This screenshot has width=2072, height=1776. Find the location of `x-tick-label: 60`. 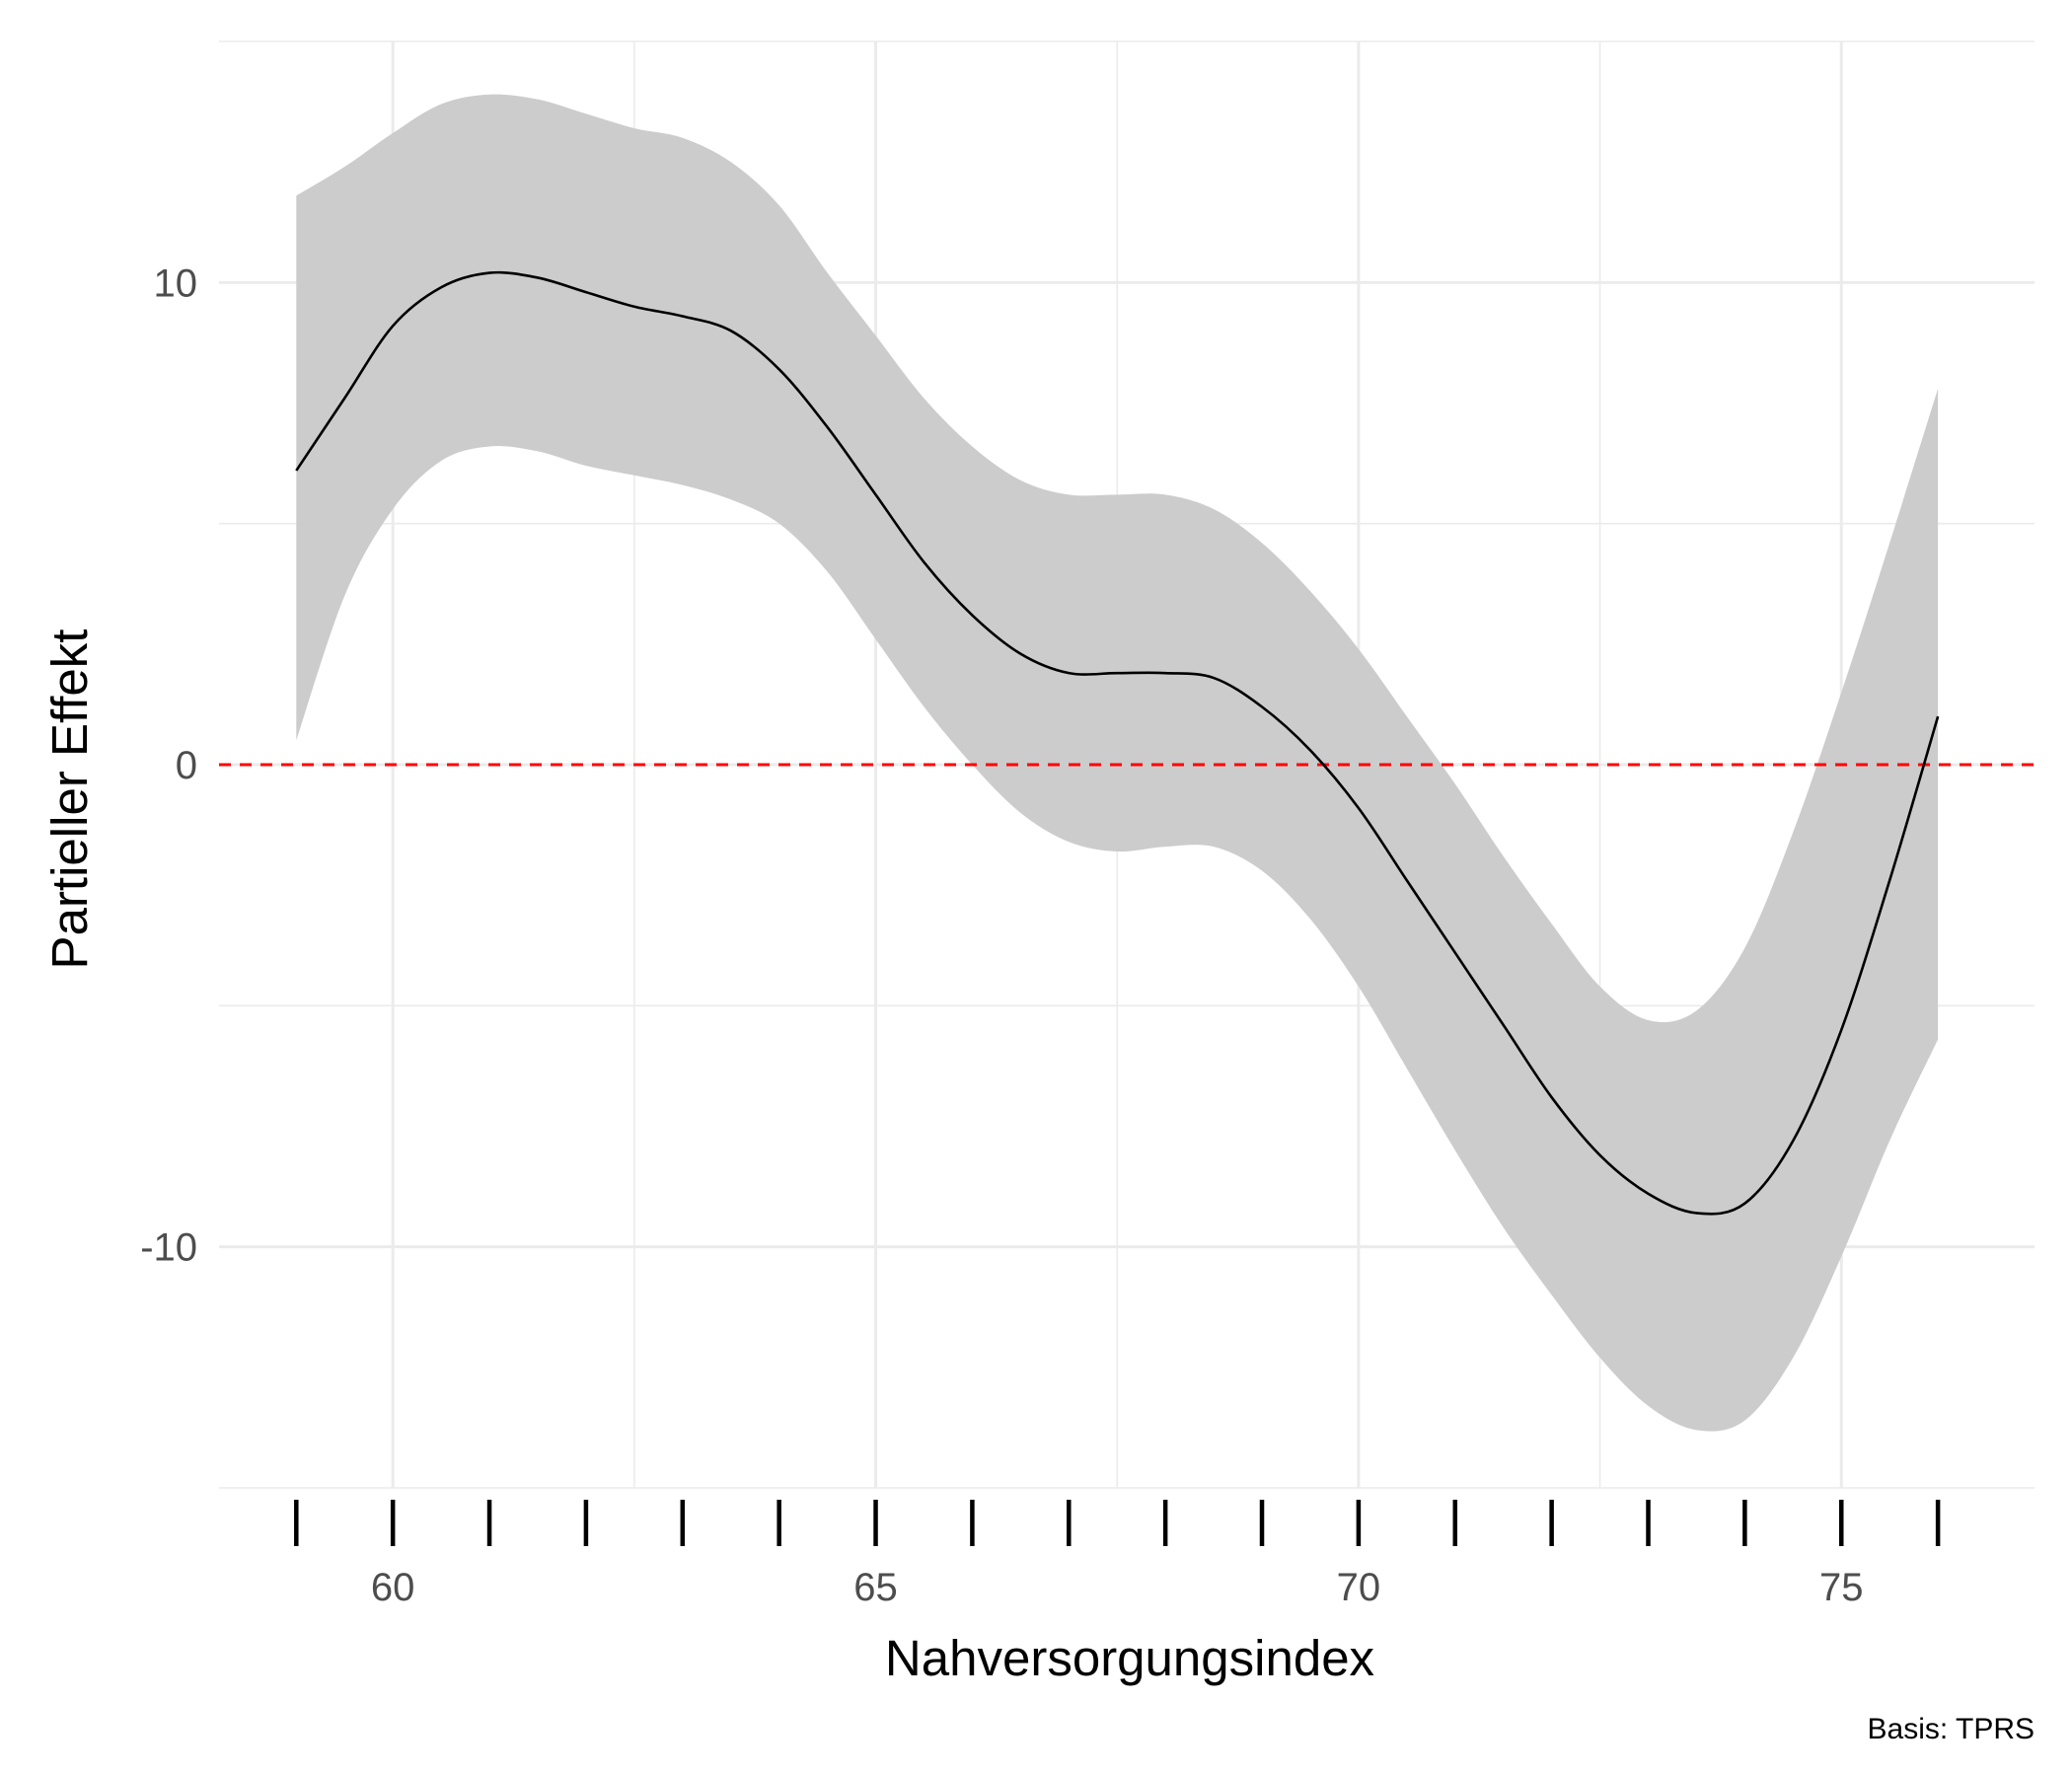

x-tick-label: 60 is located at coordinates (393, 1588).